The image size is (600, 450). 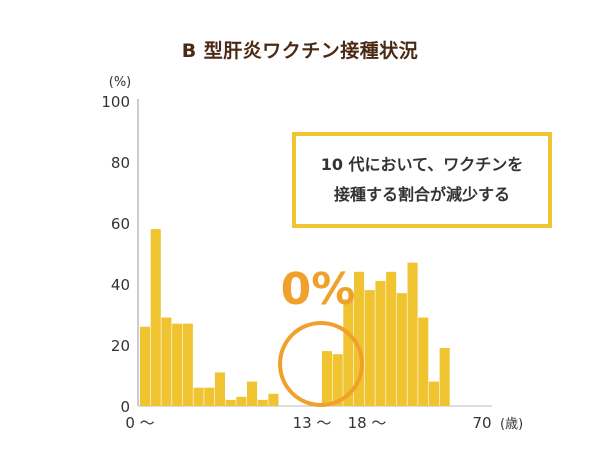 What do you see at coordinates (312, 423) in the screenshot?
I see `x-tick-label: 13 〜` at bounding box center [312, 423].